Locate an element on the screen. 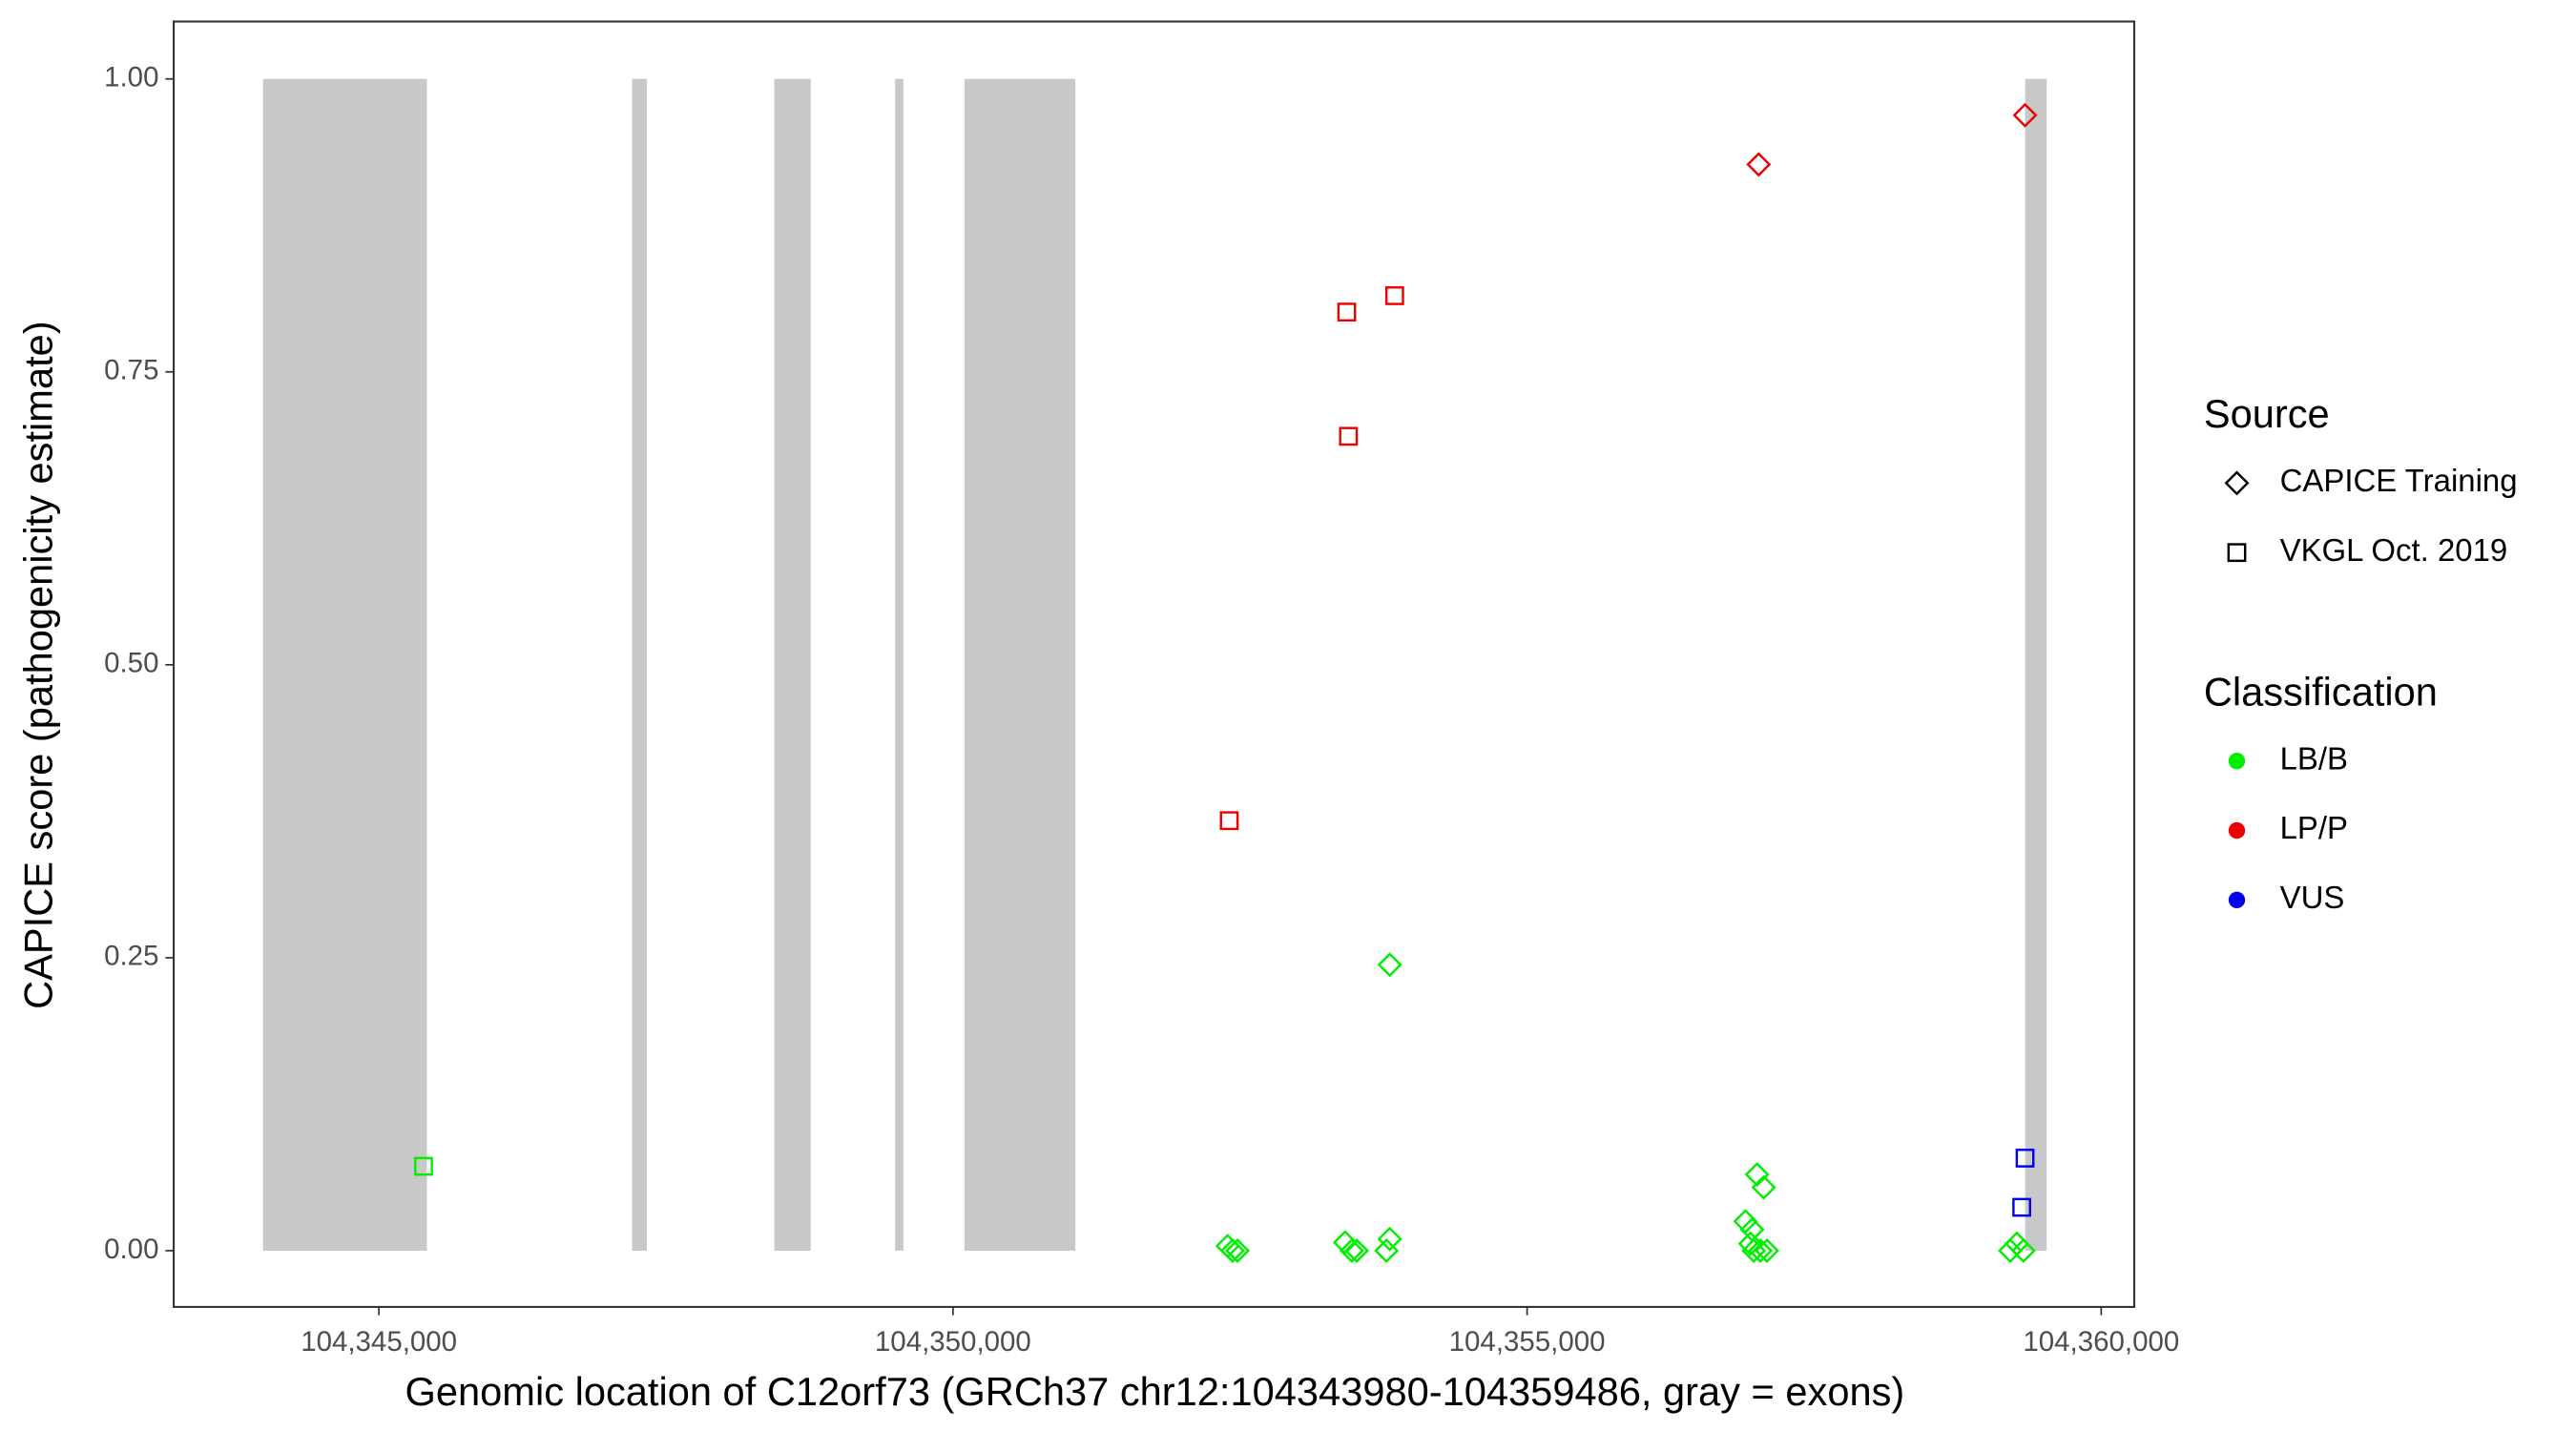 The height and width of the screenshot is (1431, 2576). x-tick-label: 104,360,000 is located at coordinates (2101, 1342).